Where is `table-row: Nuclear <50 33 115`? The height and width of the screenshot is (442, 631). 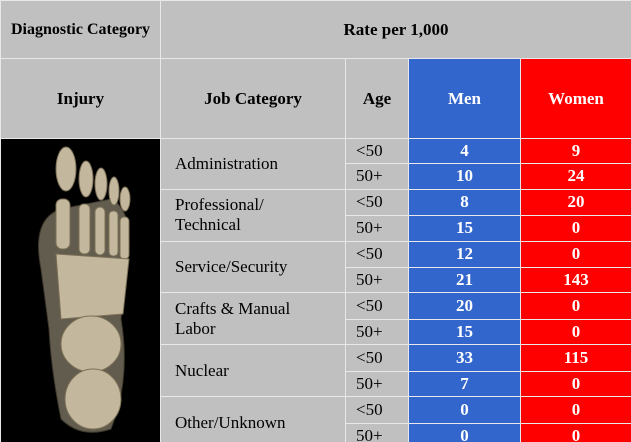 table-row: Nuclear <50 33 115 is located at coordinates (316, 371).